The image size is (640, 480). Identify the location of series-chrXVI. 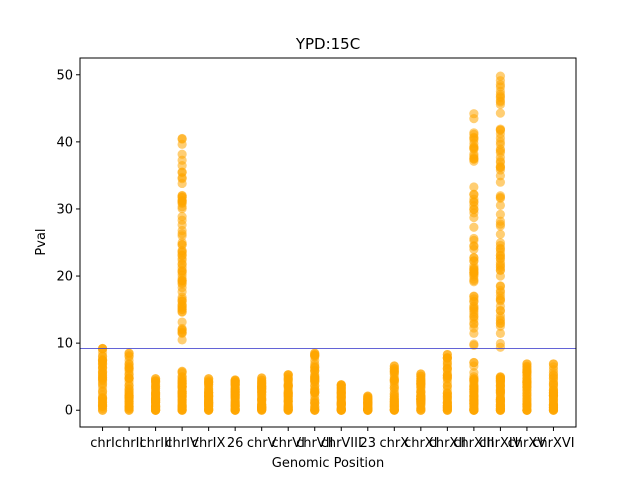
(553, 387).